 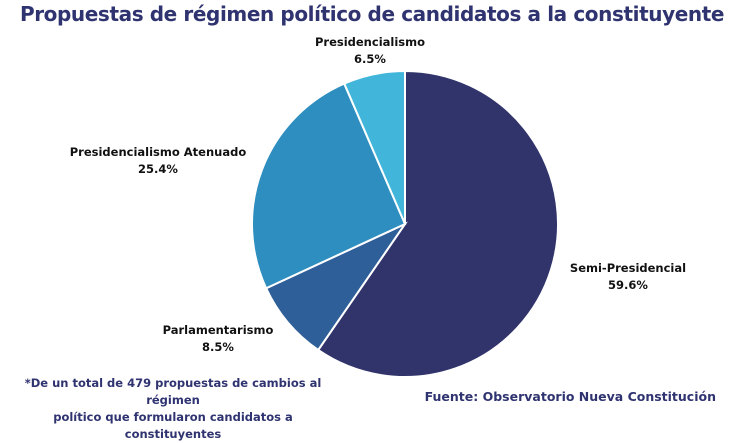 What do you see at coordinates (374, 147) in the screenshot?
I see `pie-slice-presidencialismo` at bounding box center [374, 147].